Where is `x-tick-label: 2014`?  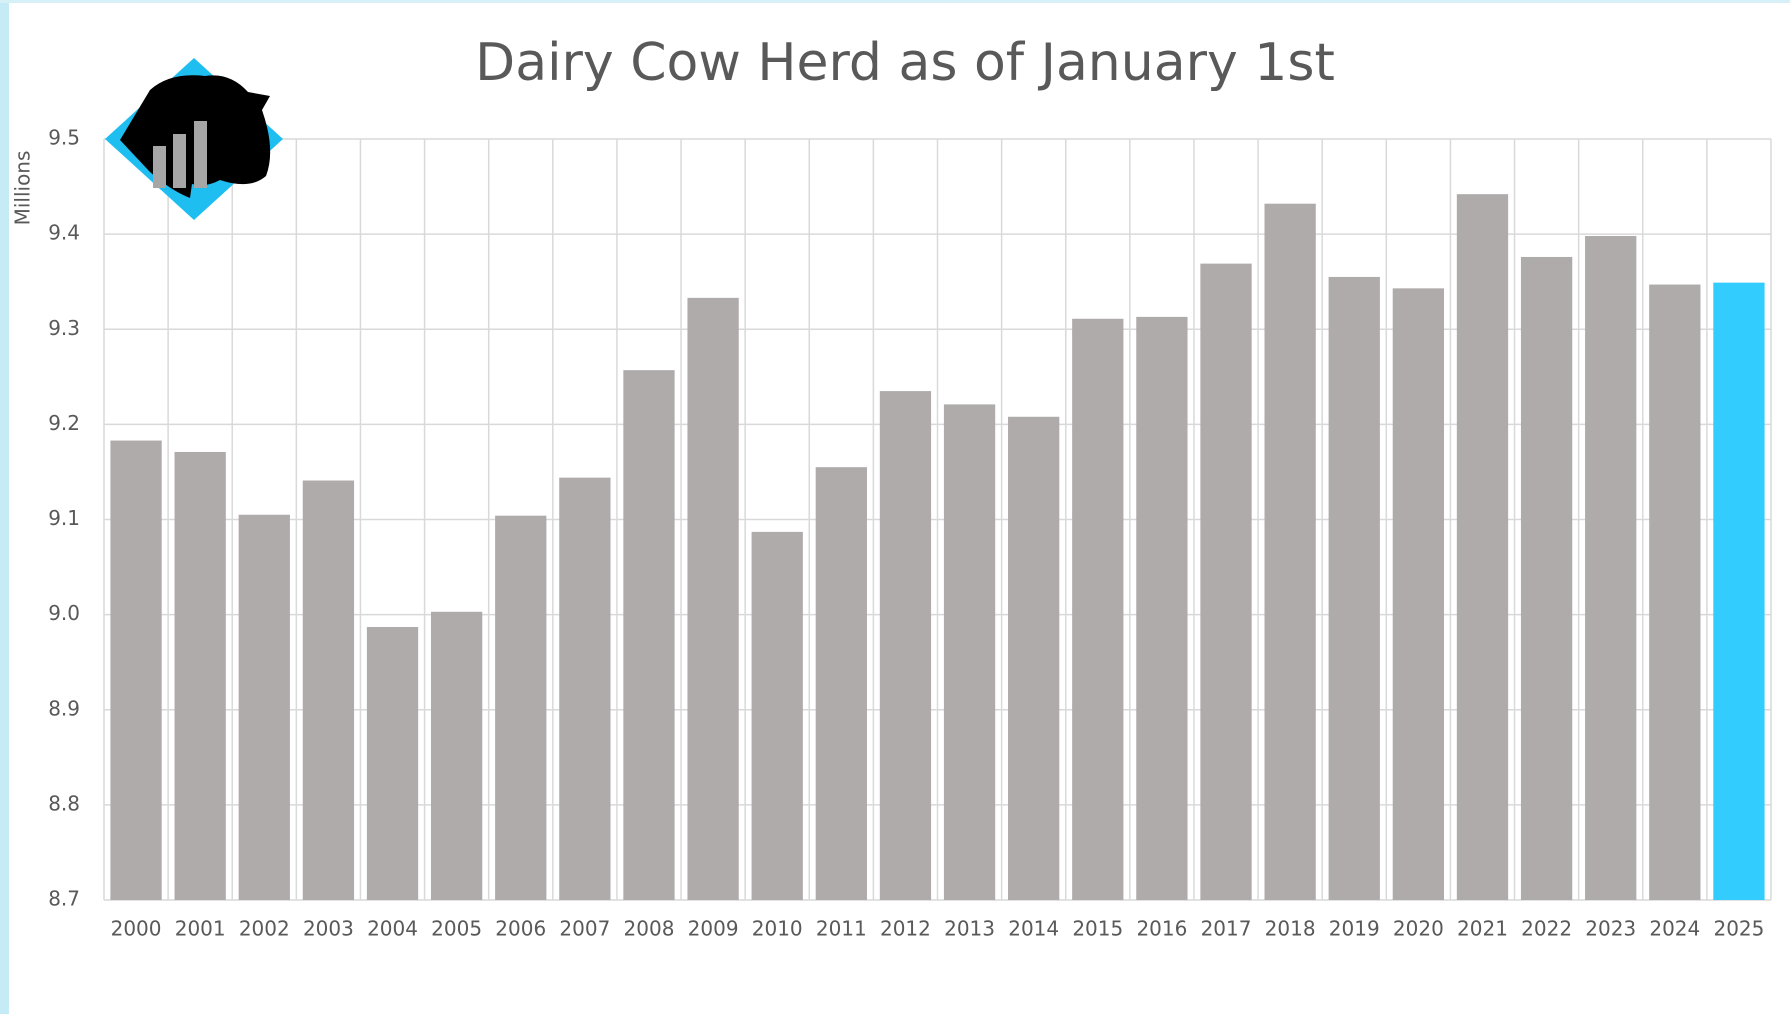
x-tick-label: 2014 is located at coordinates (1033, 929).